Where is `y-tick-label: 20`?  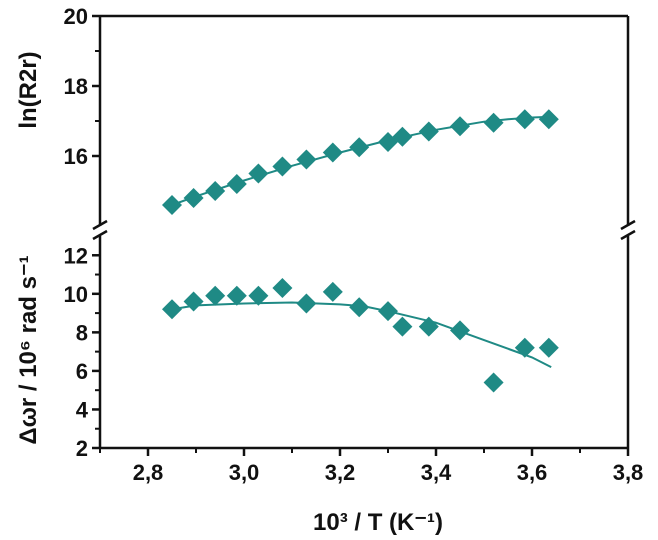
y-tick-label: 20 is located at coordinates (76, 16).